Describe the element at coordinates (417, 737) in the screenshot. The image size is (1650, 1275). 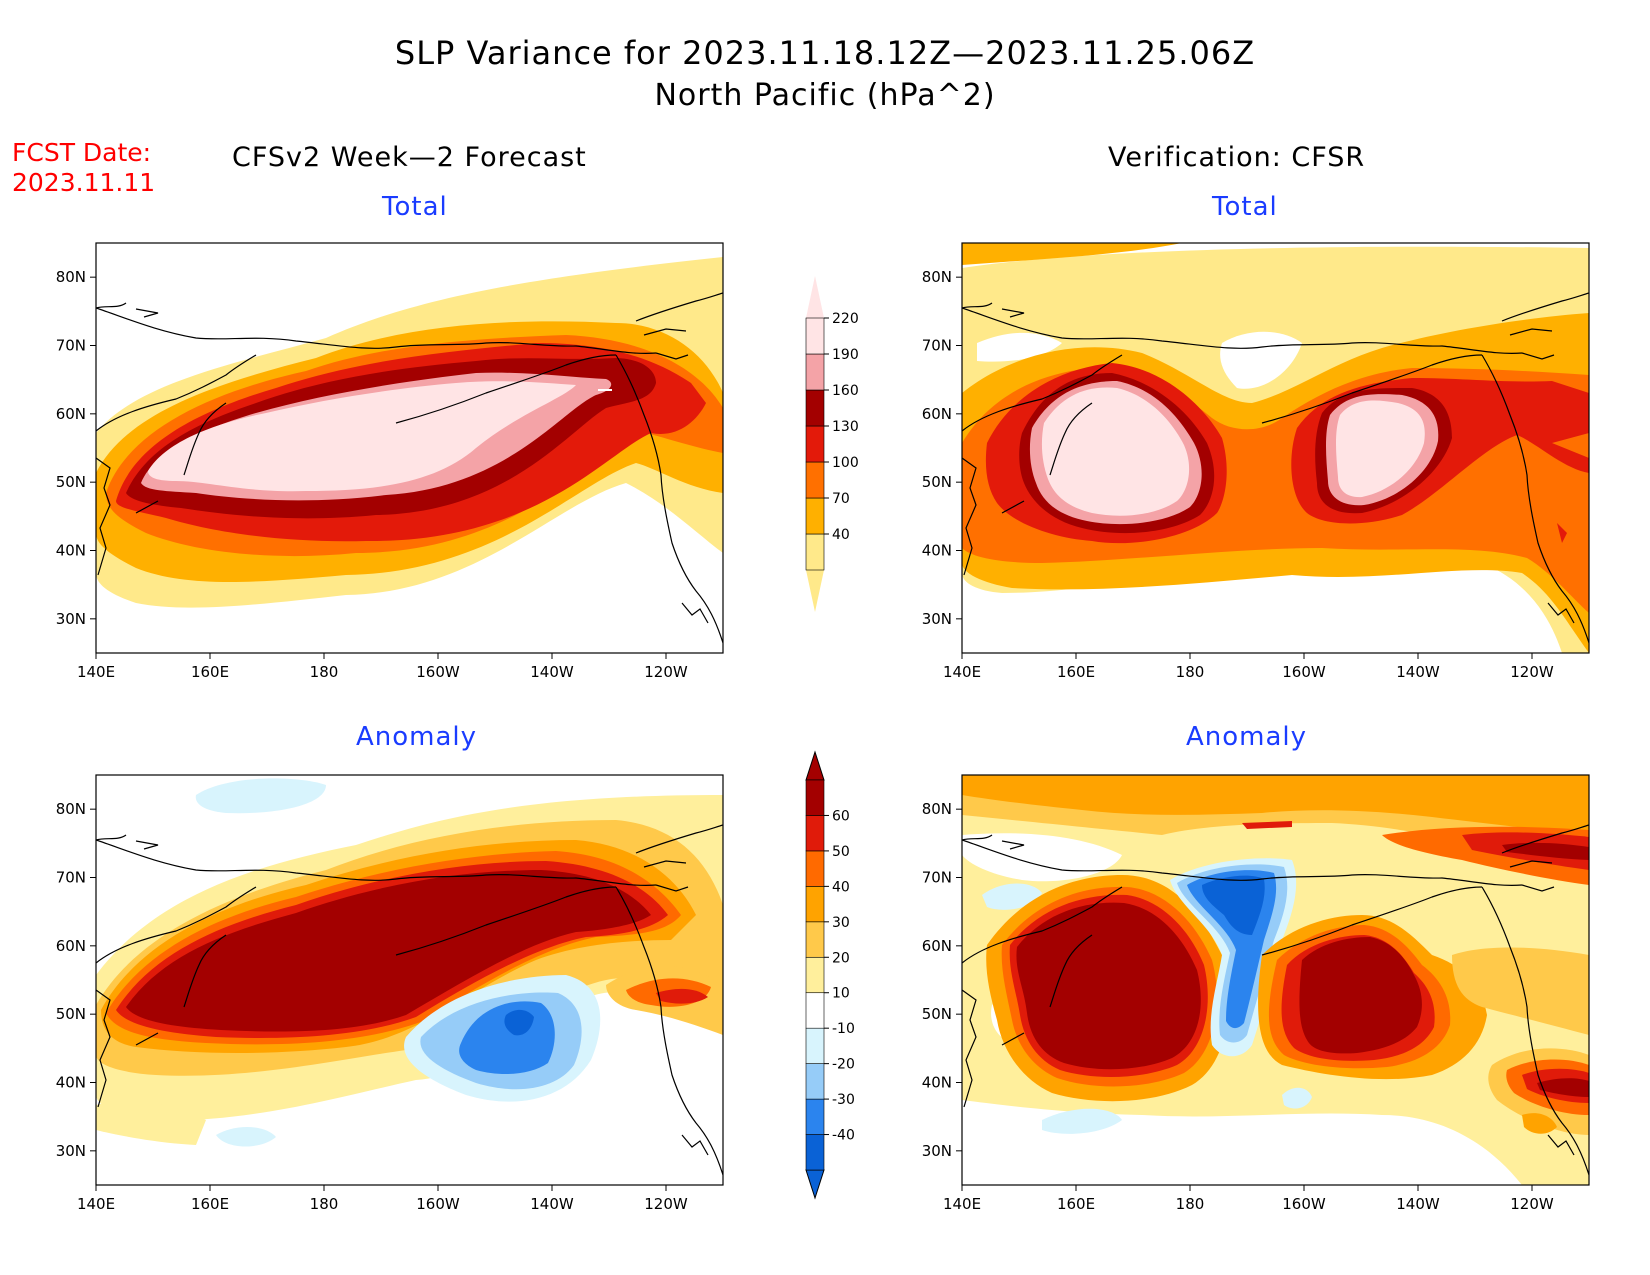
I see `panel-title-fcst-anomaly: Anomaly` at that location.